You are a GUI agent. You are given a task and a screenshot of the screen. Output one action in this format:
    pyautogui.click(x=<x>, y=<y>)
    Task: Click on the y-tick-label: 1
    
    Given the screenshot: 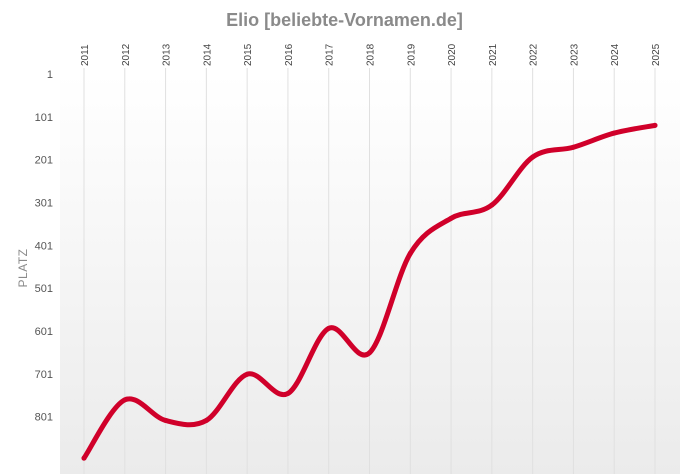 What is the action you would take?
    pyautogui.click(x=50, y=75)
    